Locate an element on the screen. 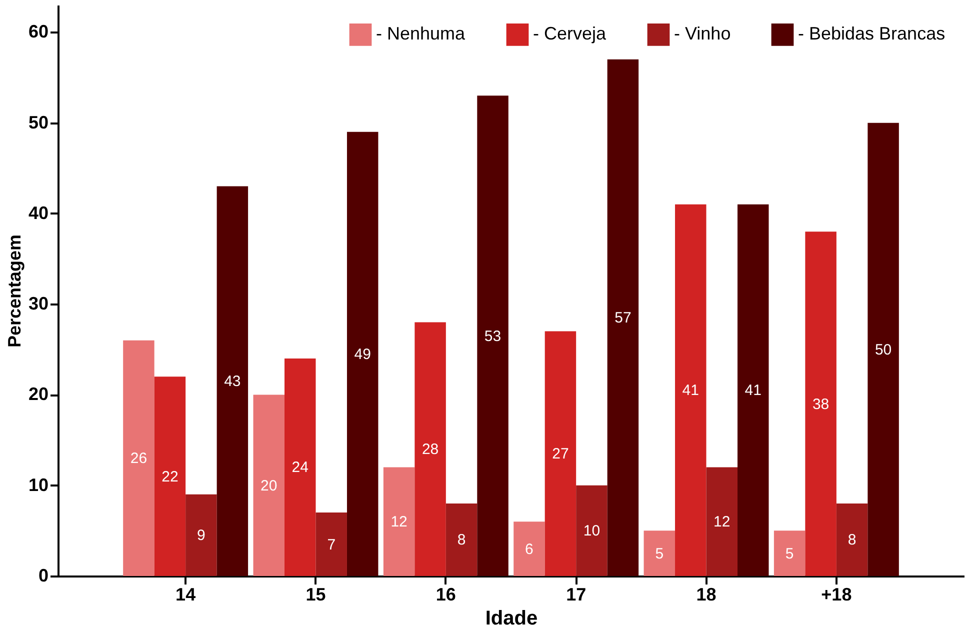  data-label: 10 is located at coordinates (591, 531).